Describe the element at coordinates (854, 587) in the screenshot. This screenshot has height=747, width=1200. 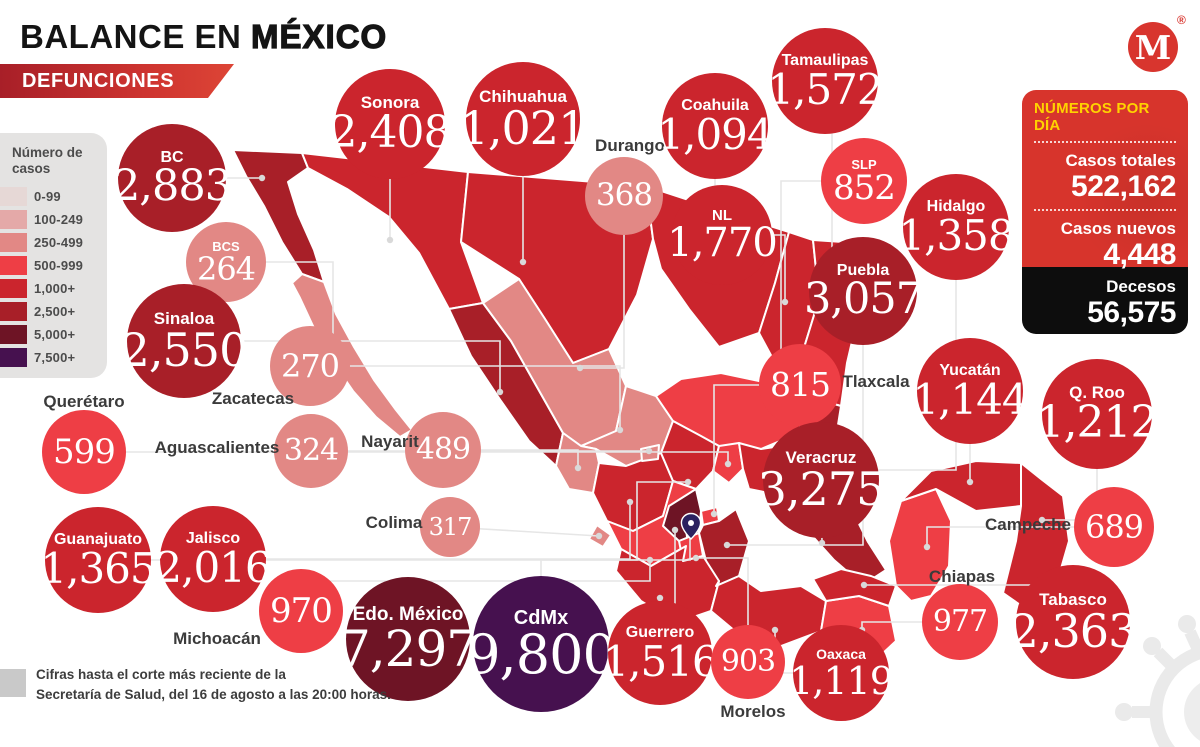
I see `map-state-tabasco` at that location.